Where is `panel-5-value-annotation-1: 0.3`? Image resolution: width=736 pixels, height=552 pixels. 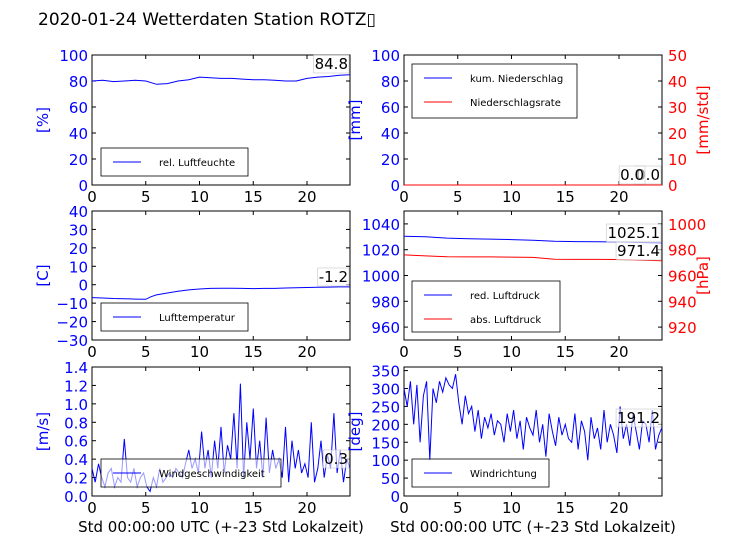 panel-5-value-annotation-1: 0.3 is located at coordinates (336, 459).